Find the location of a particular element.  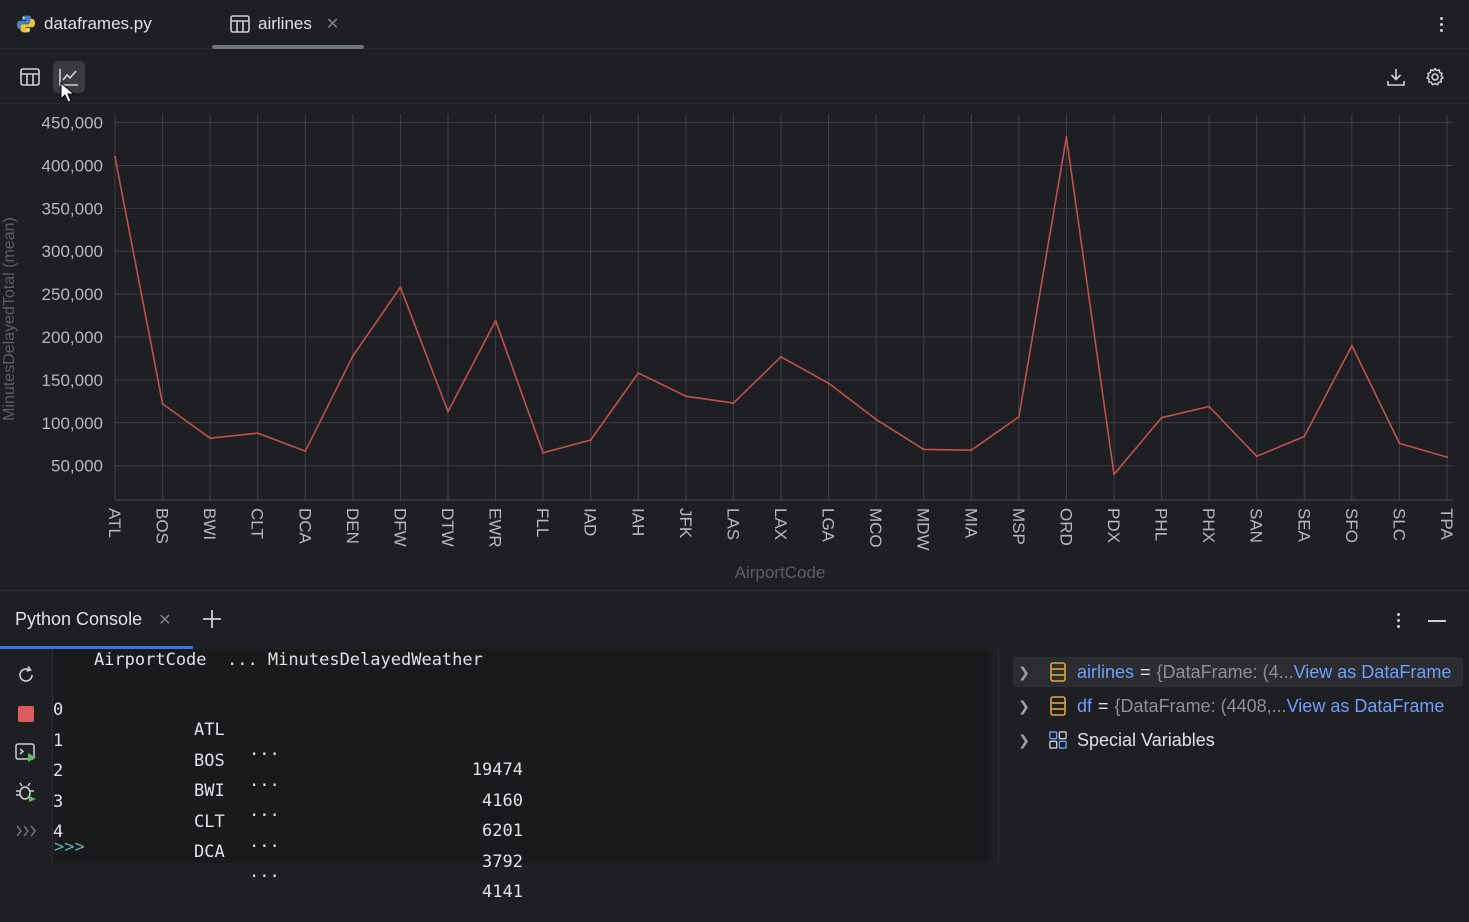

tab-airlines: airlines ✕ is located at coordinates (284, 24).